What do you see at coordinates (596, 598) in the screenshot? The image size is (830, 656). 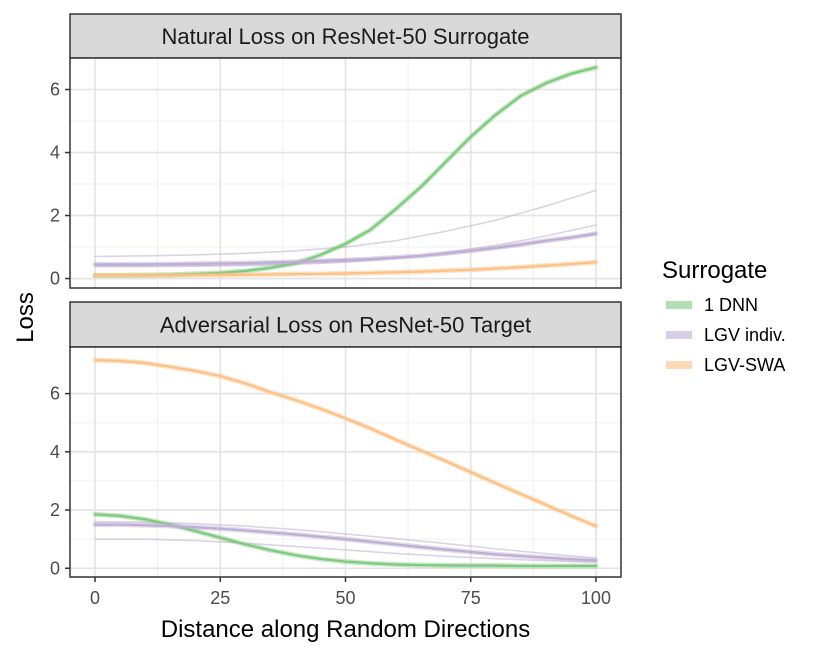 I see `x-tick-label: 100` at bounding box center [596, 598].